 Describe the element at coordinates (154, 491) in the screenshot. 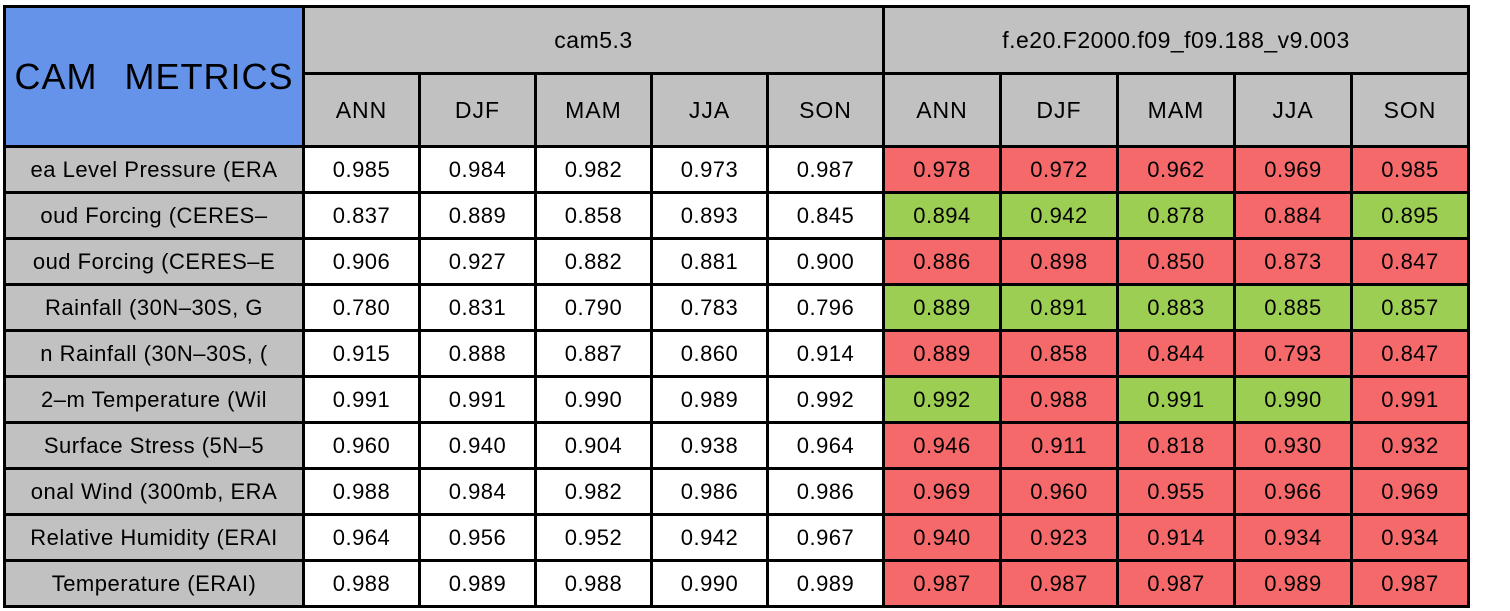

I see `metric-label-cell: onal Wind (300mb, ERA` at that location.